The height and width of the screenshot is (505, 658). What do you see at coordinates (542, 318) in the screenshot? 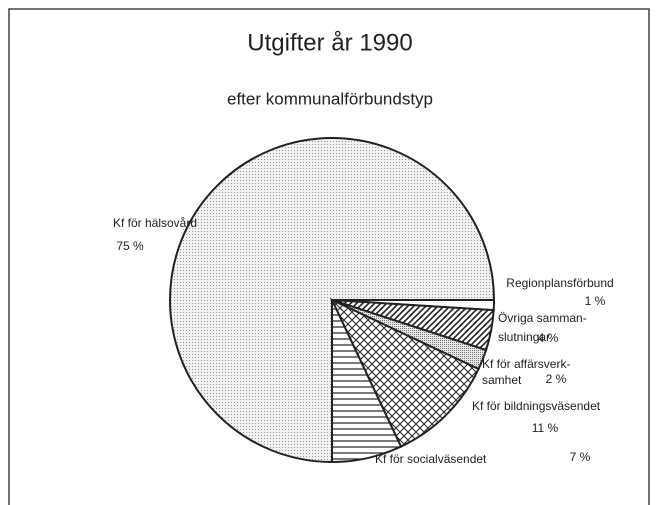
I see `slice-label: Övriga samman-` at bounding box center [542, 318].